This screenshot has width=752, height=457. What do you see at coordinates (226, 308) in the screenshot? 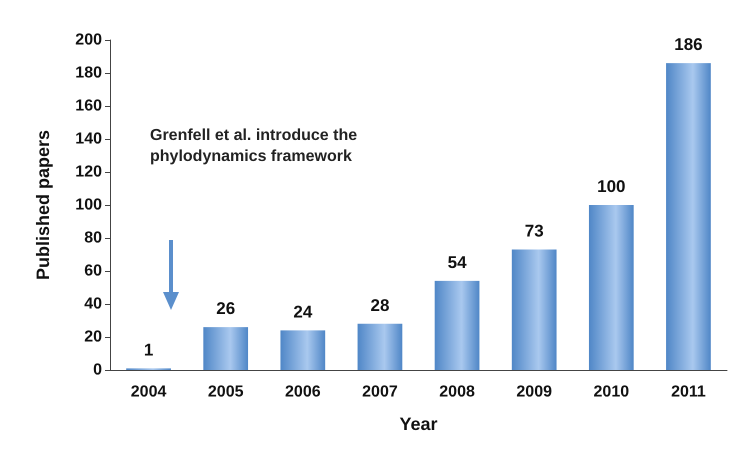
I see `data-label: 26` at bounding box center [226, 308].